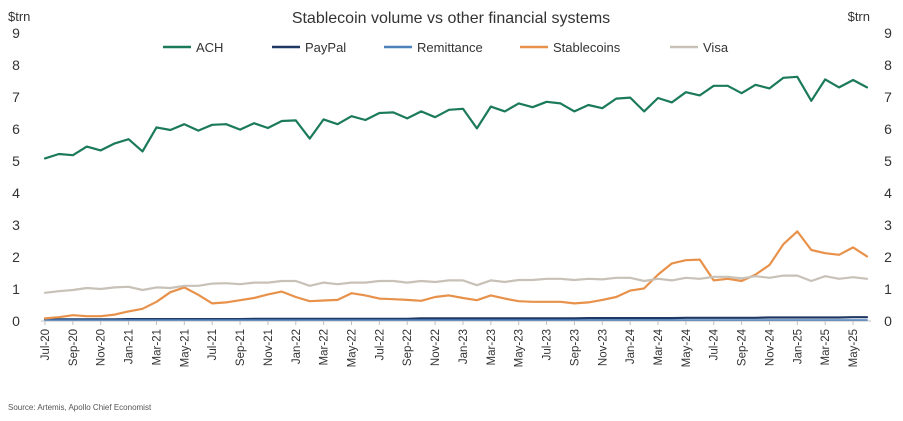 This screenshot has width=903, height=421. I want to click on x-tick-label: Jan-22, so click(297, 346).